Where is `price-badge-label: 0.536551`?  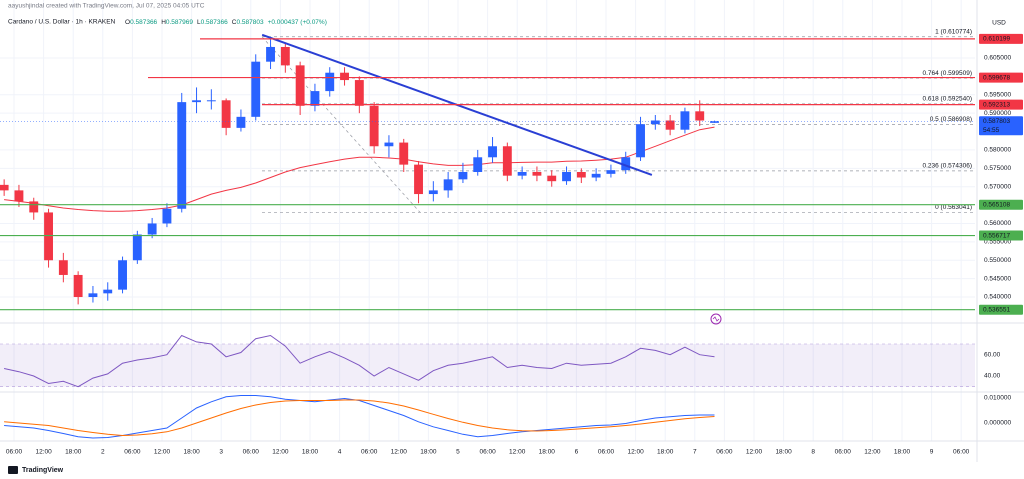 price-badge-label: 0.536551 is located at coordinates (996, 309).